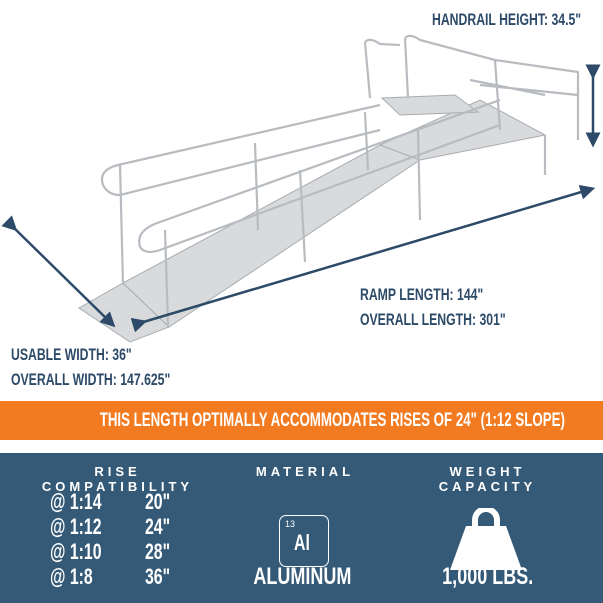 The image size is (603, 603). Describe the element at coordinates (71, 354) in the screenshot. I see `usable-width-label: USABLE WIDTH: 36"` at that location.